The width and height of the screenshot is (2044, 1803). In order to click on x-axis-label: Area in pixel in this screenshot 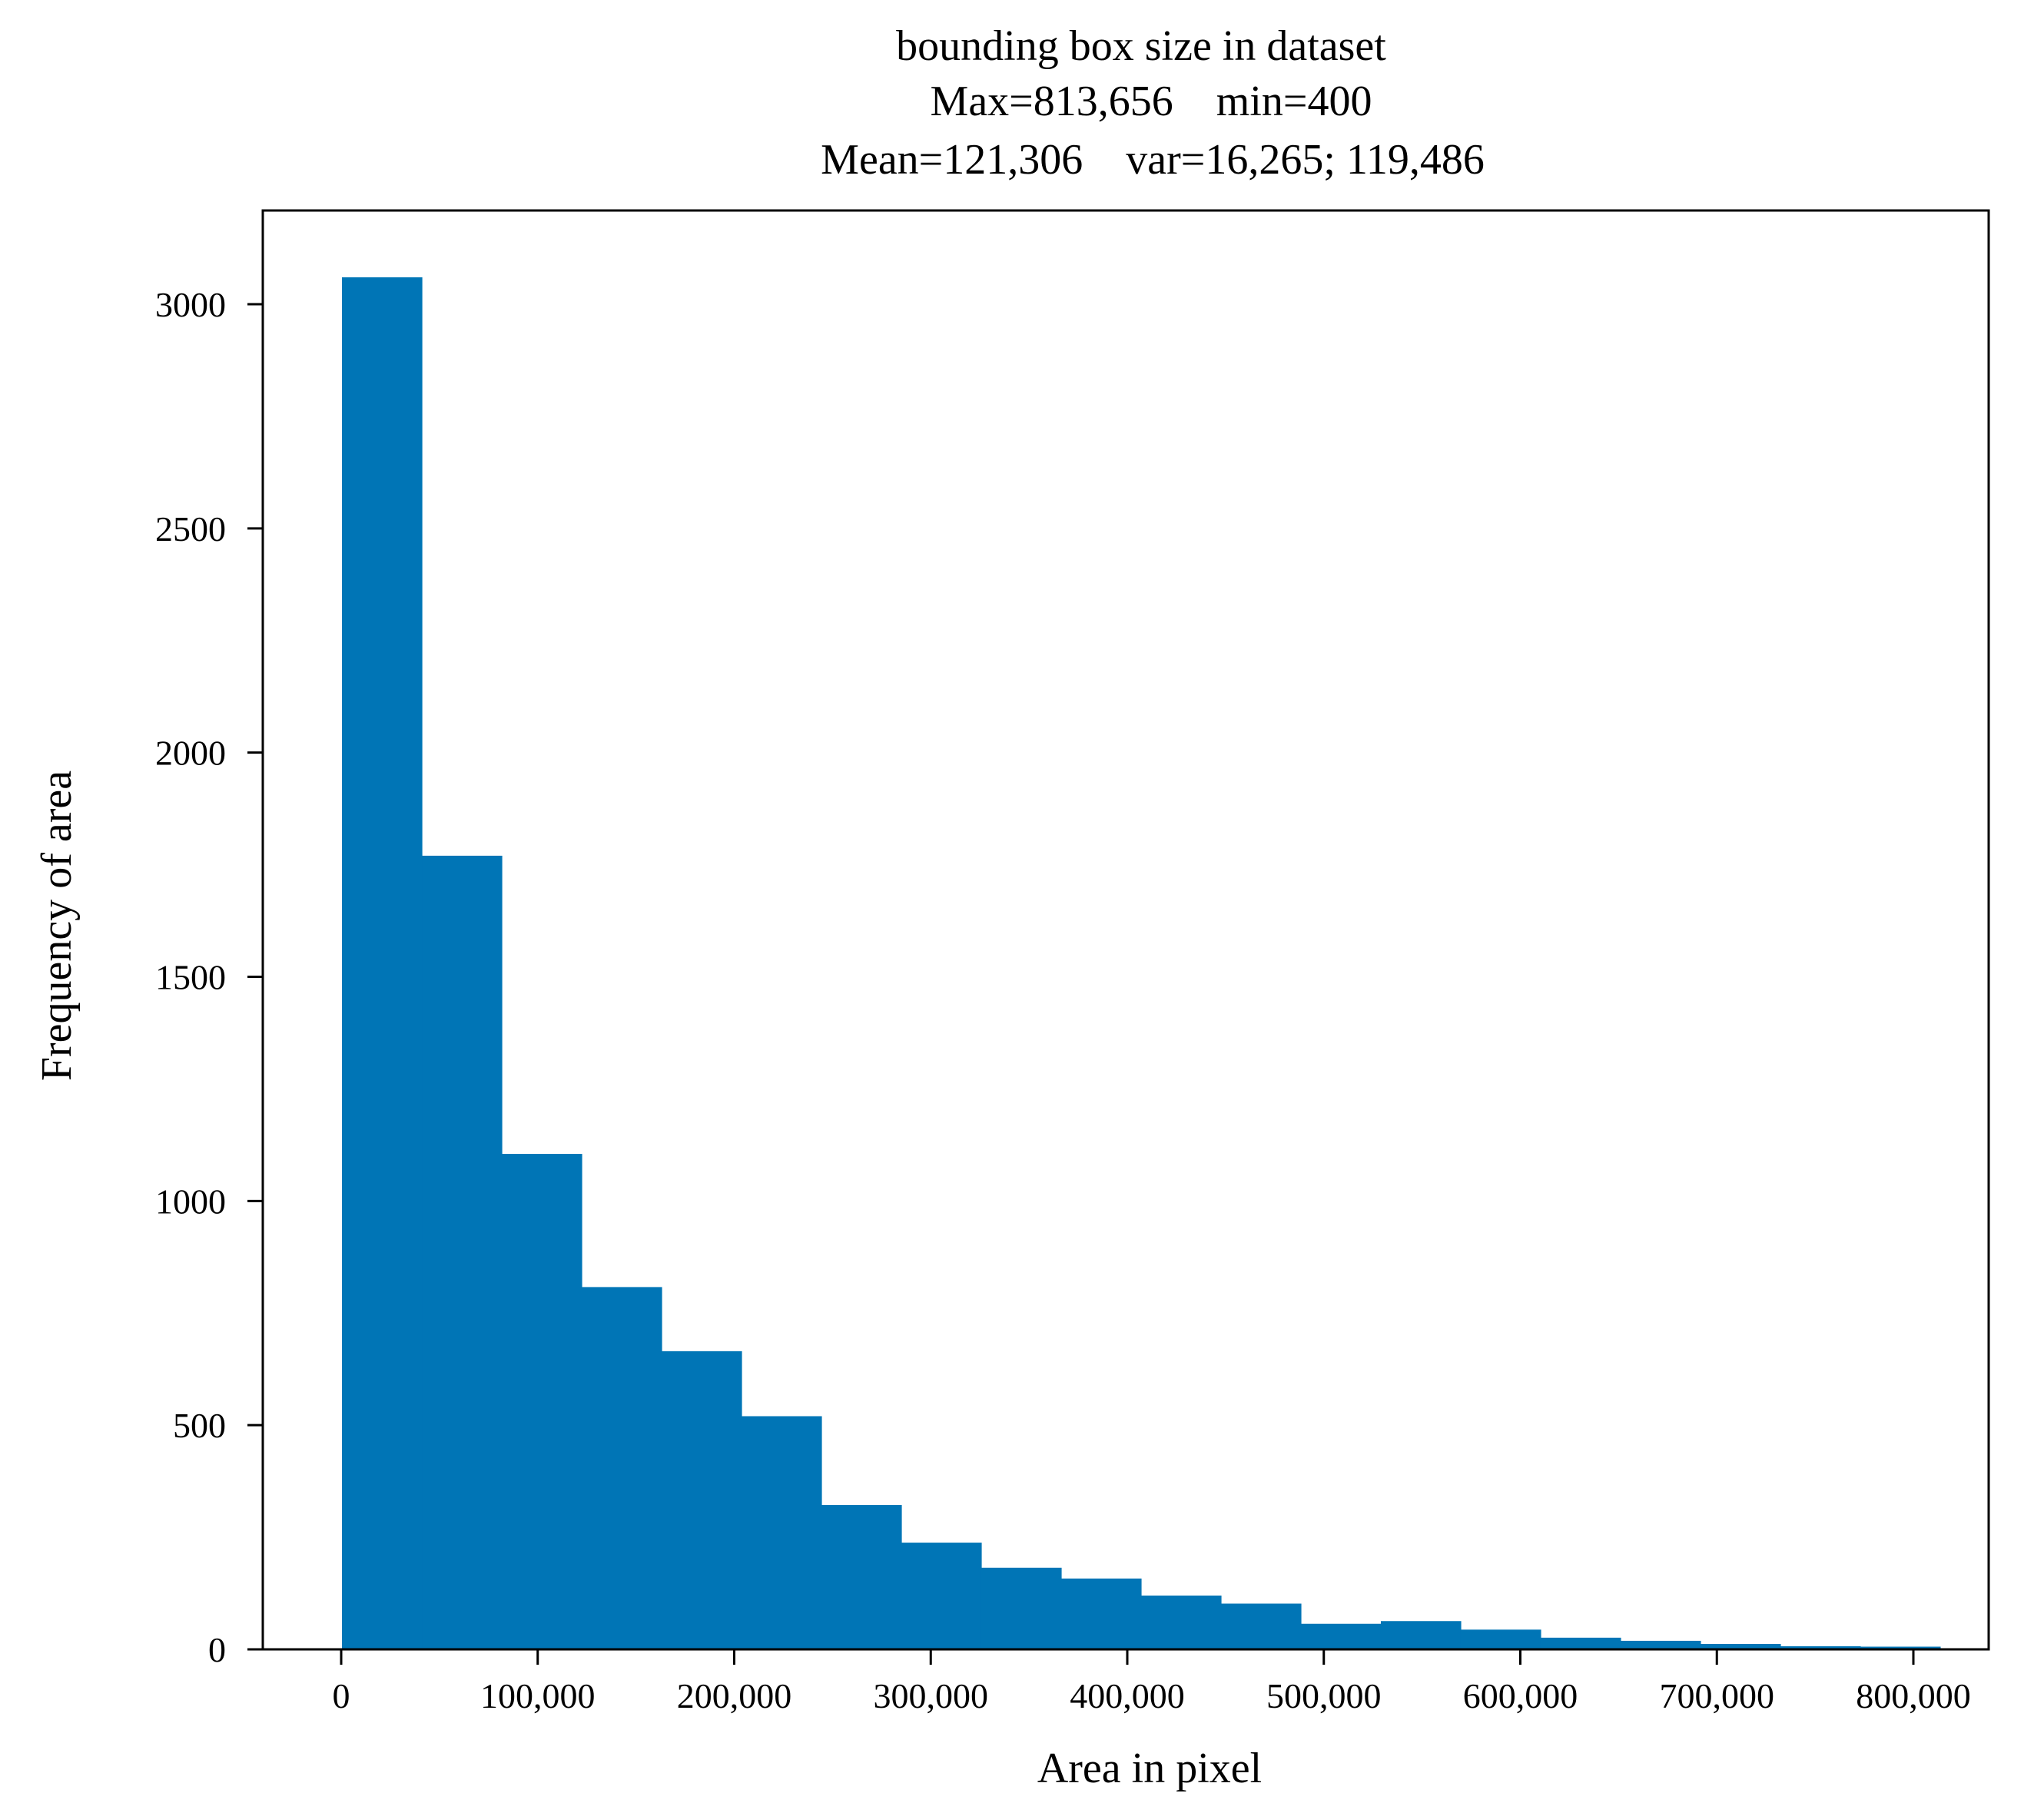, I will do `click(1149, 1768)`.